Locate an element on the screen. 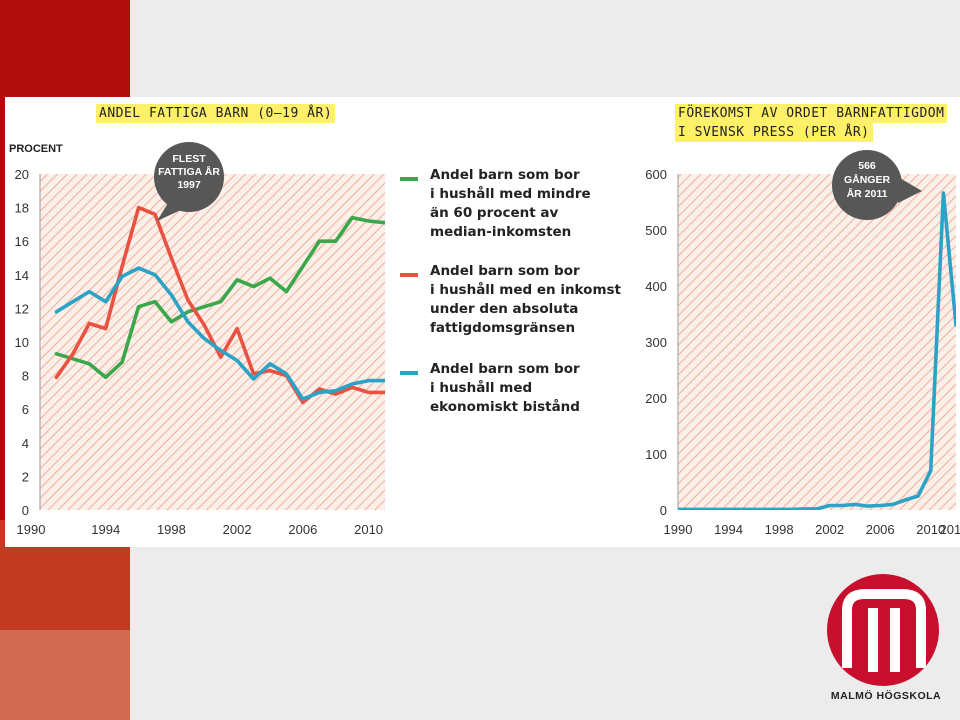  chart1-xtick-1990: 1990 is located at coordinates (31, 529).